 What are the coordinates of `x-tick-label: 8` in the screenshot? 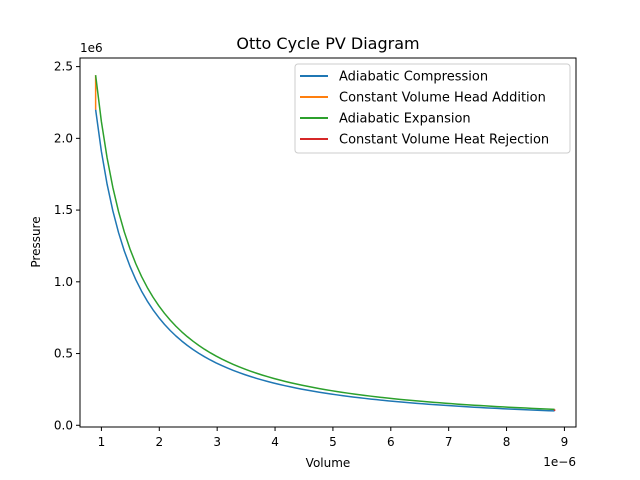 It's located at (507, 442).